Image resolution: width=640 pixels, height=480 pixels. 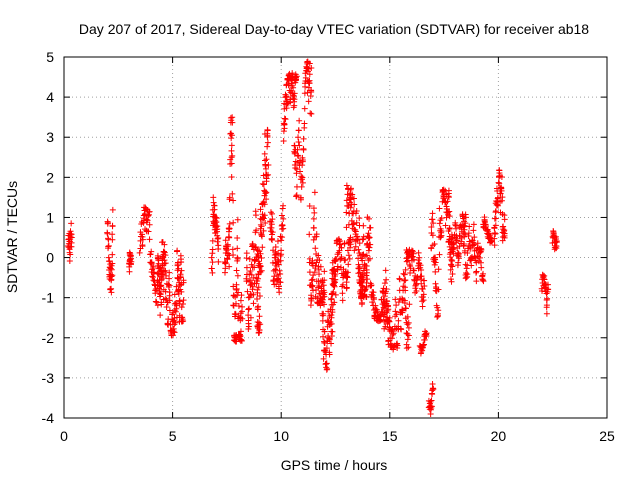 I want to click on x-tick-label: 25, so click(x=607, y=436).